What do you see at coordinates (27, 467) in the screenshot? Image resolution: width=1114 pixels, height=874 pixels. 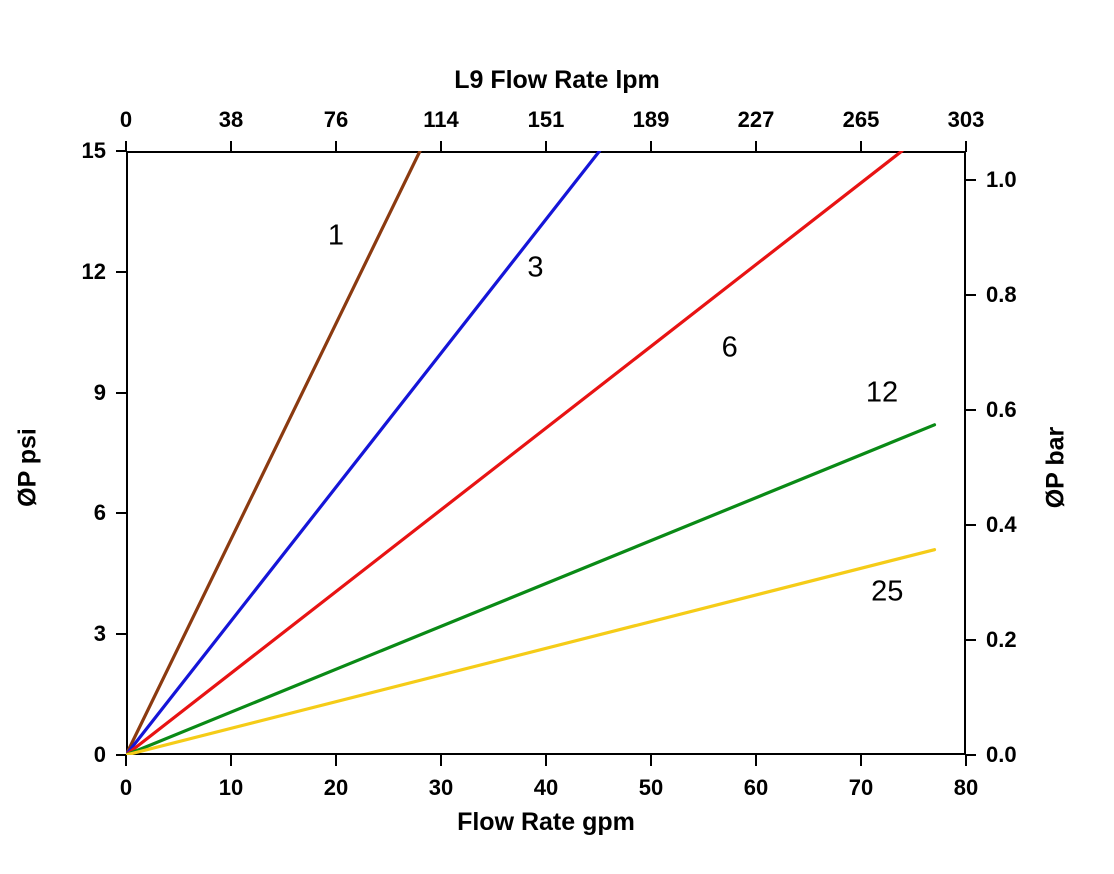 I see `left-axis-title: ØP psi` at bounding box center [27, 467].